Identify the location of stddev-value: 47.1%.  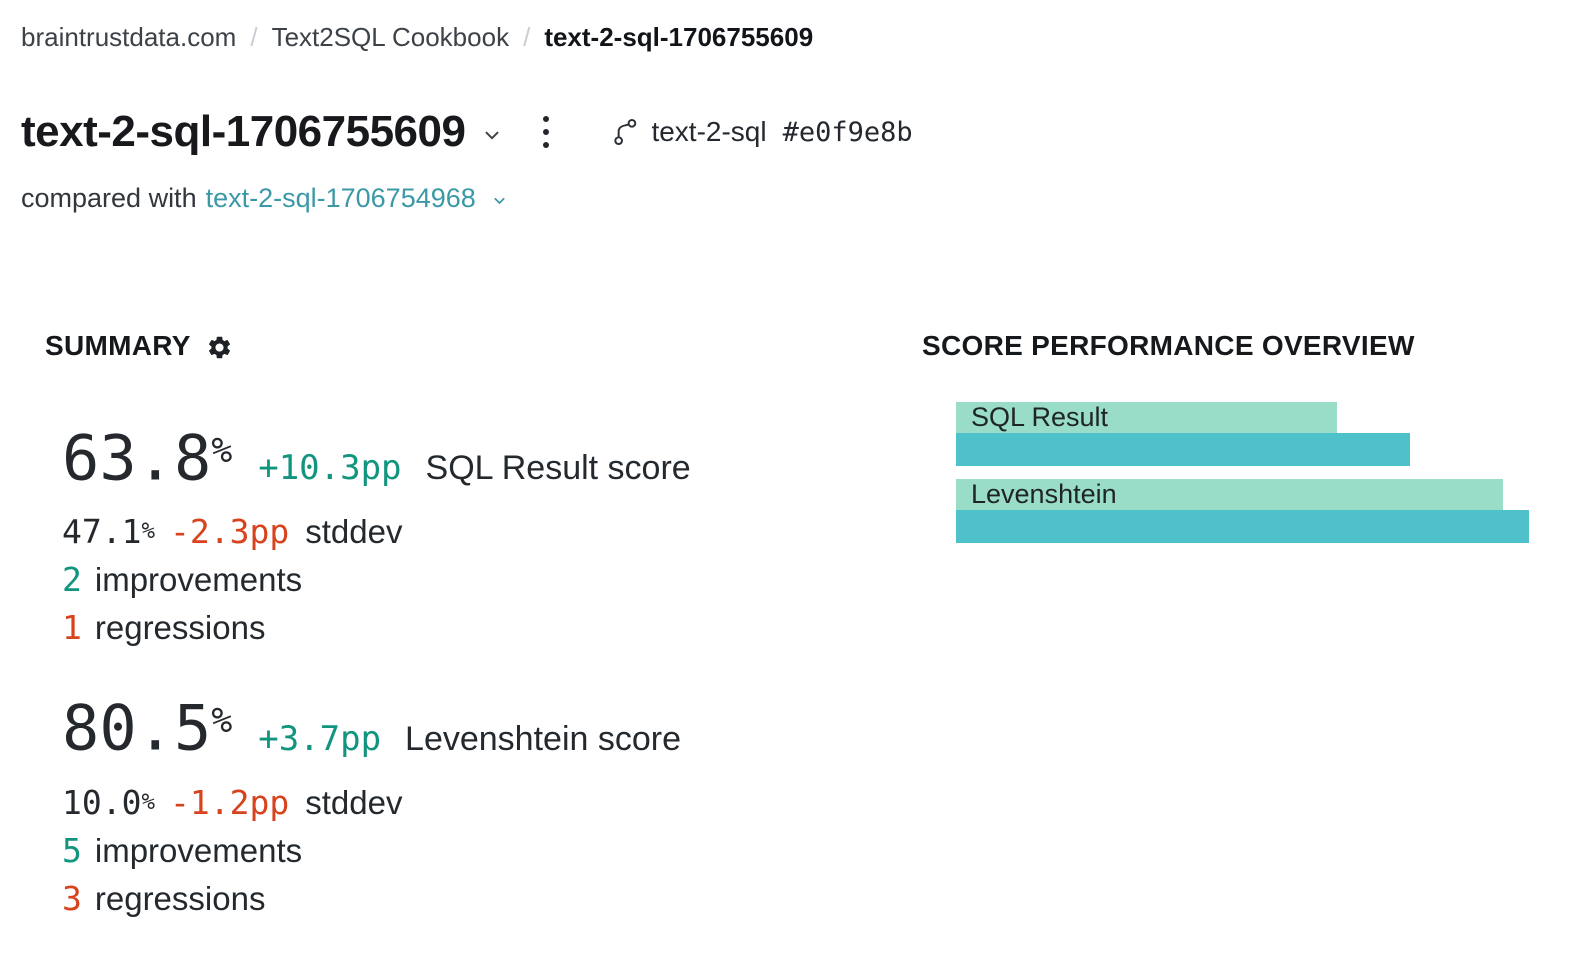
(108, 532).